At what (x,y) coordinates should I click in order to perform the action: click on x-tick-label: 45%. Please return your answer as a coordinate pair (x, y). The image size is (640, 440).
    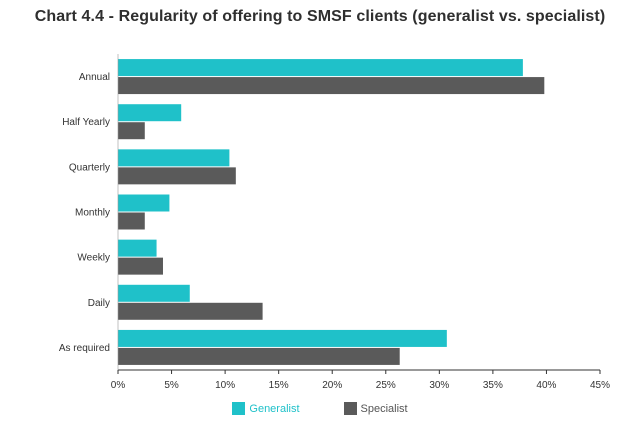
    Looking at the image, I should click on (600, 385).